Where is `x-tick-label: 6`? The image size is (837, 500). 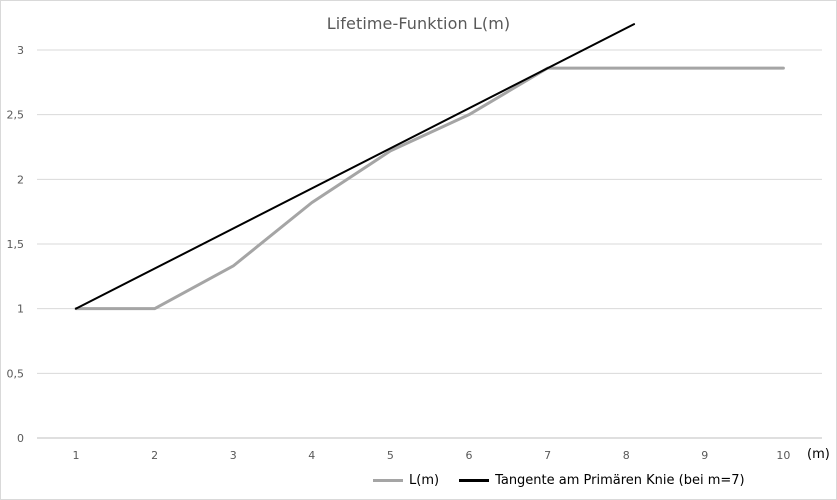
x-tick-label: 6 is located at coordinates (469, 455).